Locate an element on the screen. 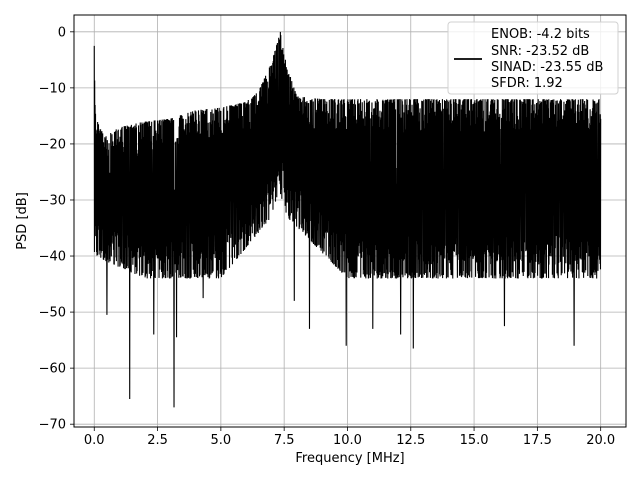 Image resolution: width=640 pixels, height=484 pixels. y-tick-label: −20 is located at coordinates (52, 144).